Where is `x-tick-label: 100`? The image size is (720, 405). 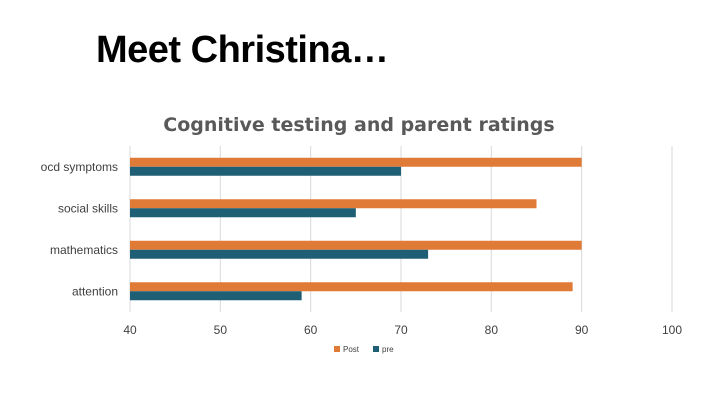
x-tick-label: 100 is located at coordinates (672, 330).